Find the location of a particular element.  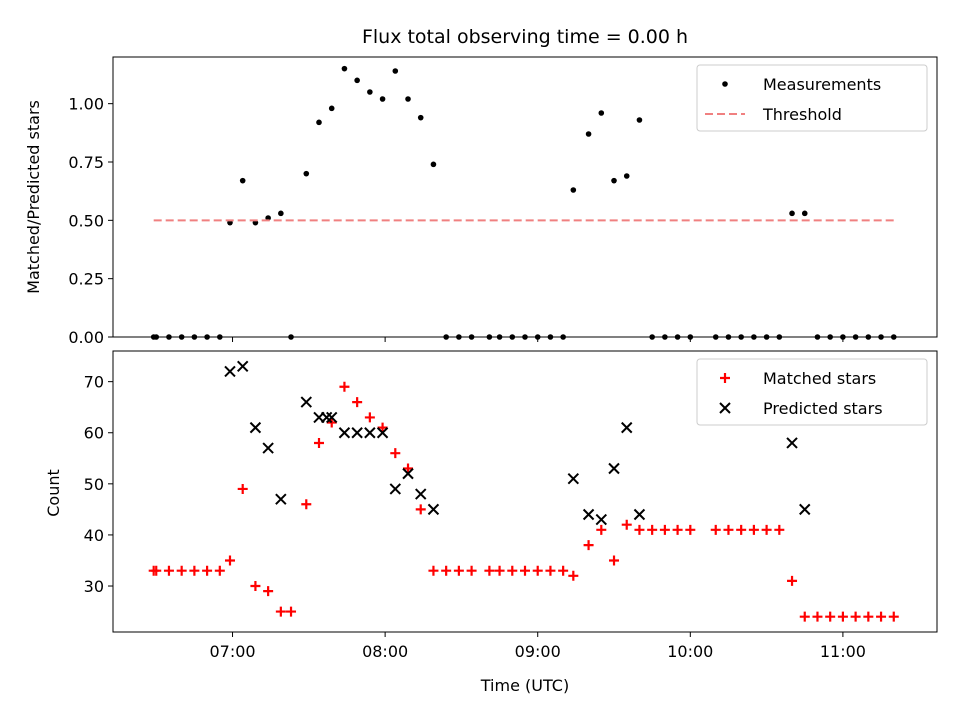

top-legend: Measurements Threshold is located at coordinates (812, 98).